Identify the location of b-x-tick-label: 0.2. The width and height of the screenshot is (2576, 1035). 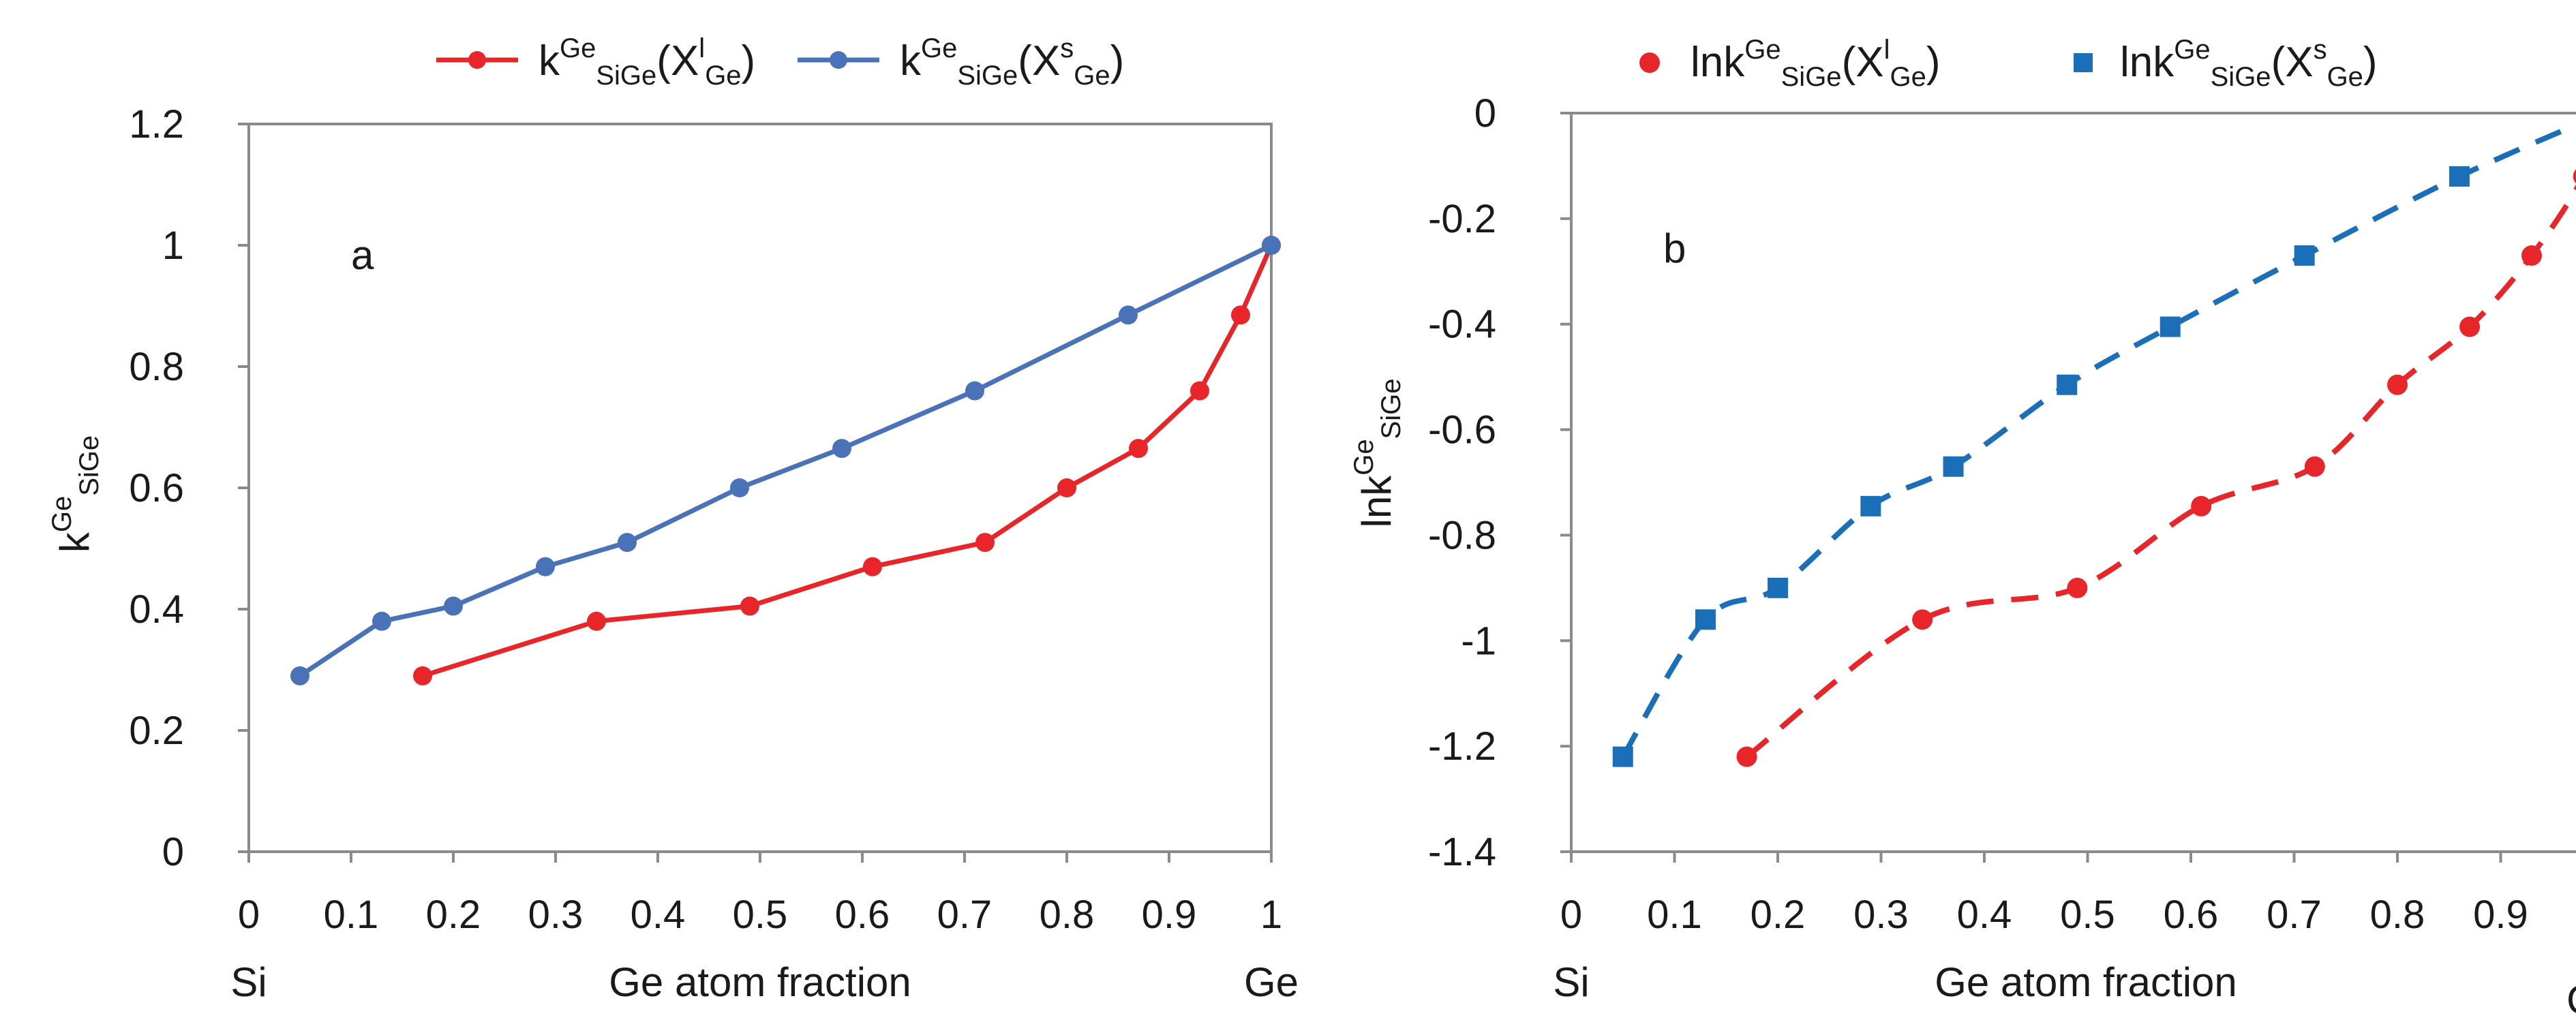
(1779, 915).